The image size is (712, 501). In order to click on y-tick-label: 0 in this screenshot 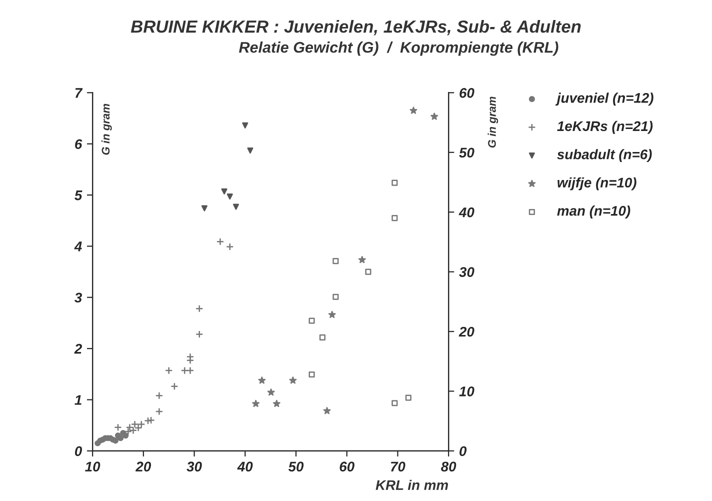, I will do `click(78, 451)`.